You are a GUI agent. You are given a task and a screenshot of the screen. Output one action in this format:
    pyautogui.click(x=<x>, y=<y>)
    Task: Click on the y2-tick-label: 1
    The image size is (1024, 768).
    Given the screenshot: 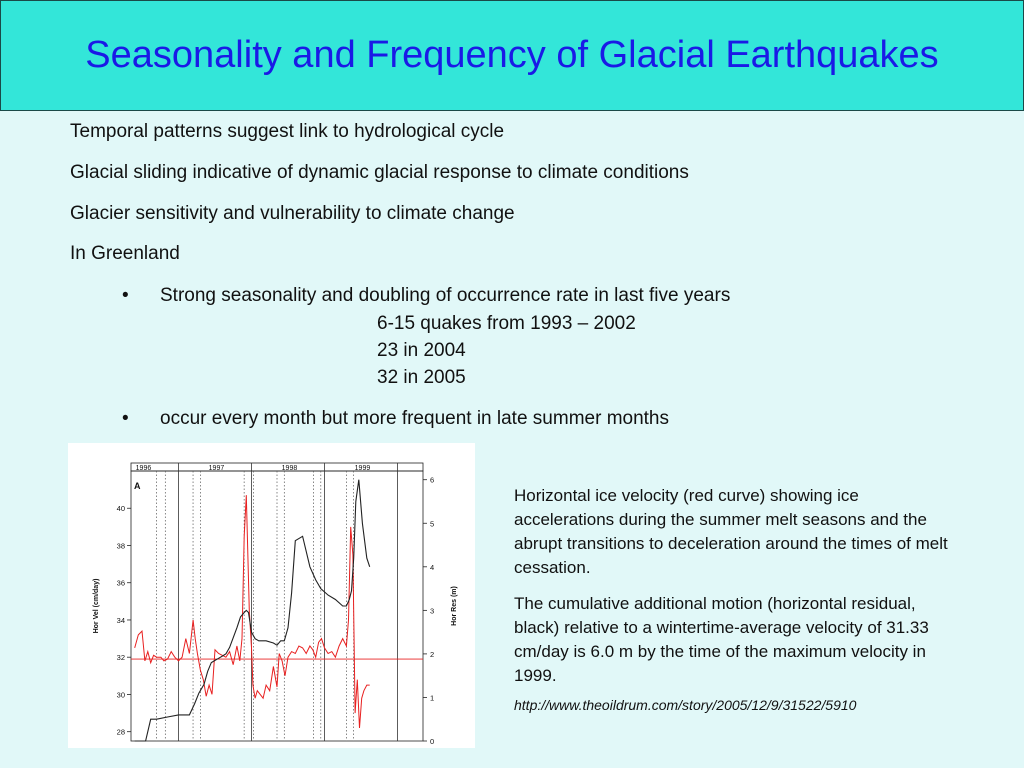 What is the action you would take?
    pyautogui.click(x=432, y=697)
    